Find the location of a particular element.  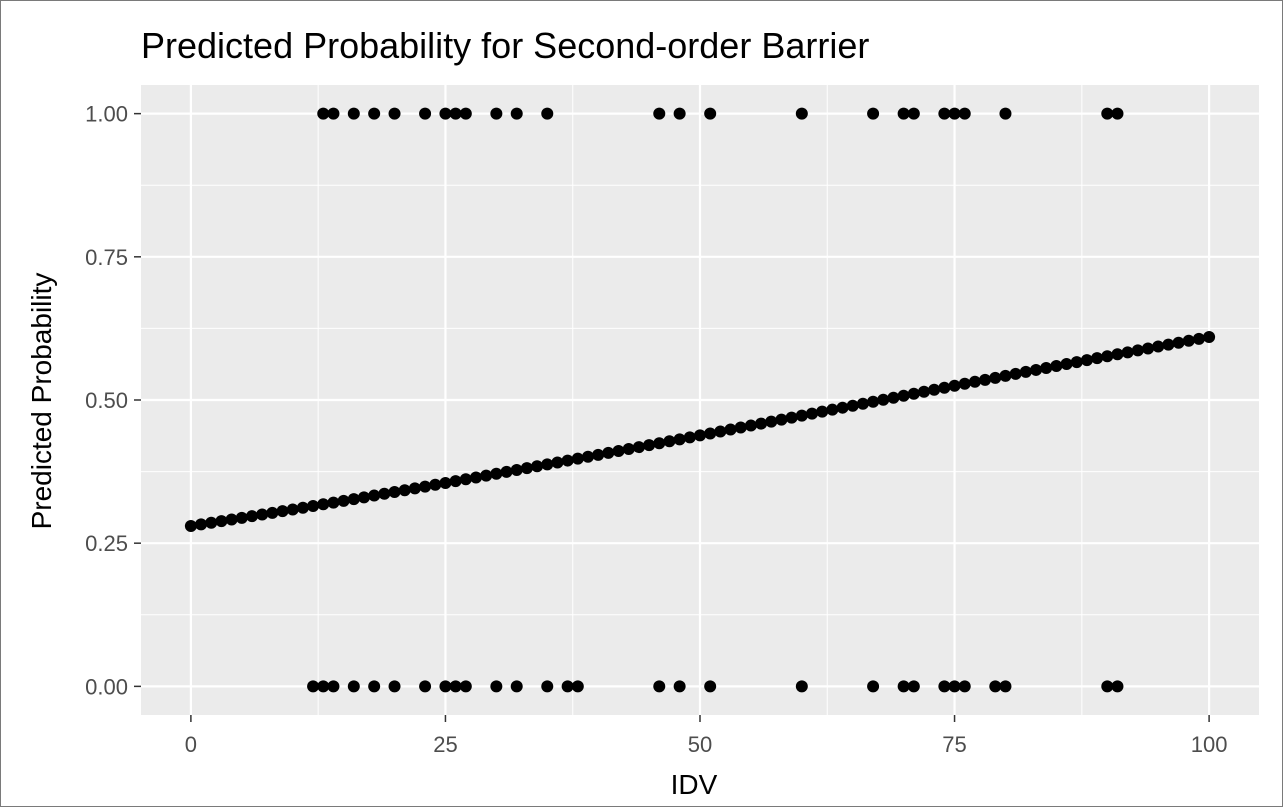

y-tick-label: 0.75 is located at coordinates (106, 257).